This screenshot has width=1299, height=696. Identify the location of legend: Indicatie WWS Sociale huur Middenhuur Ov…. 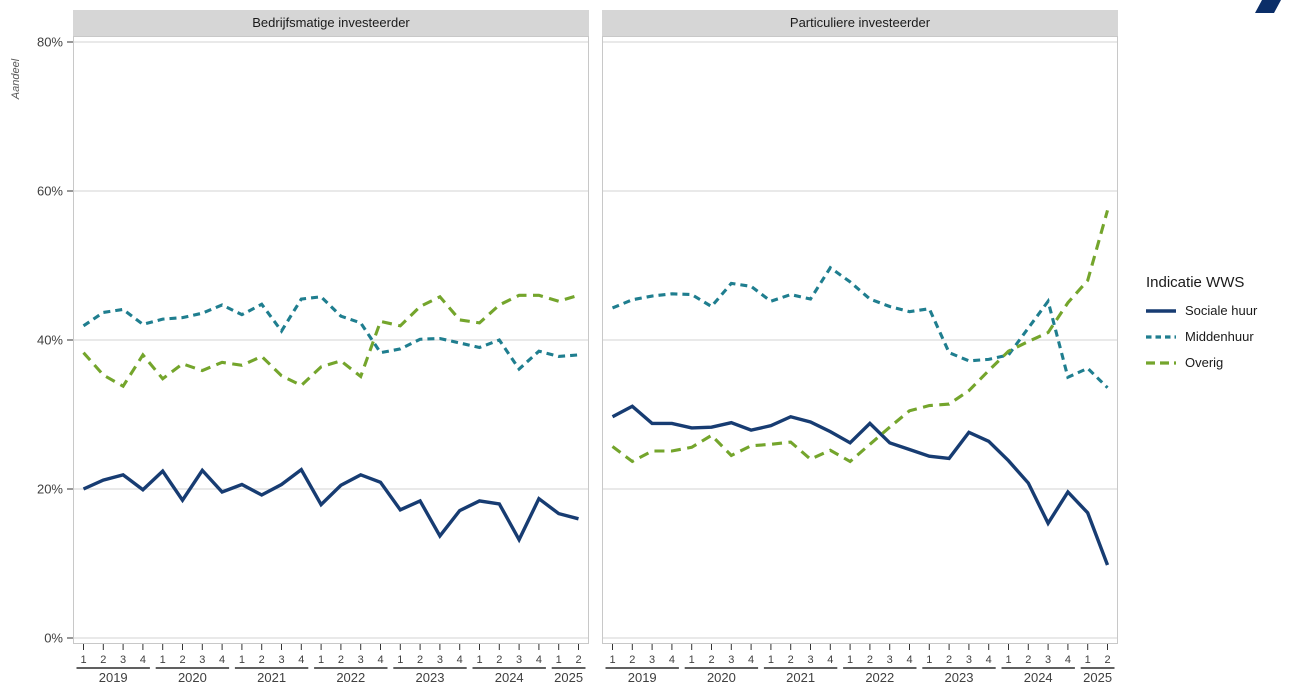
(1201, 327).